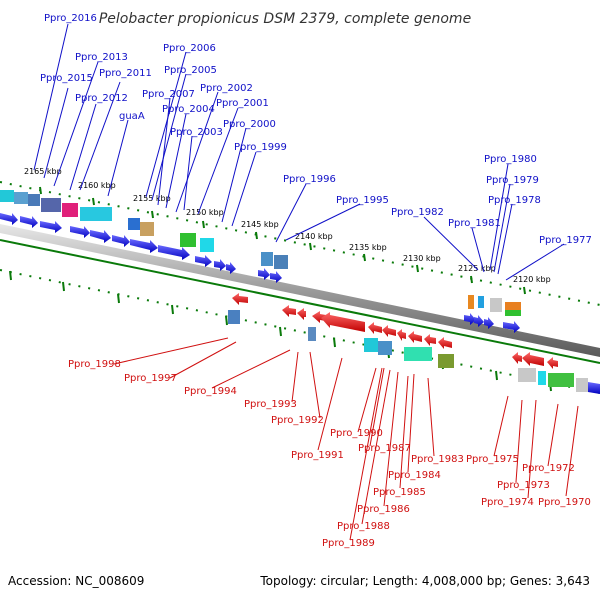 The image size is (600, 600). What do you see at coordinates (362, 200) in the screenshot?
I see `gene-label: Ppro_1995` at bounding box center [362, 200].